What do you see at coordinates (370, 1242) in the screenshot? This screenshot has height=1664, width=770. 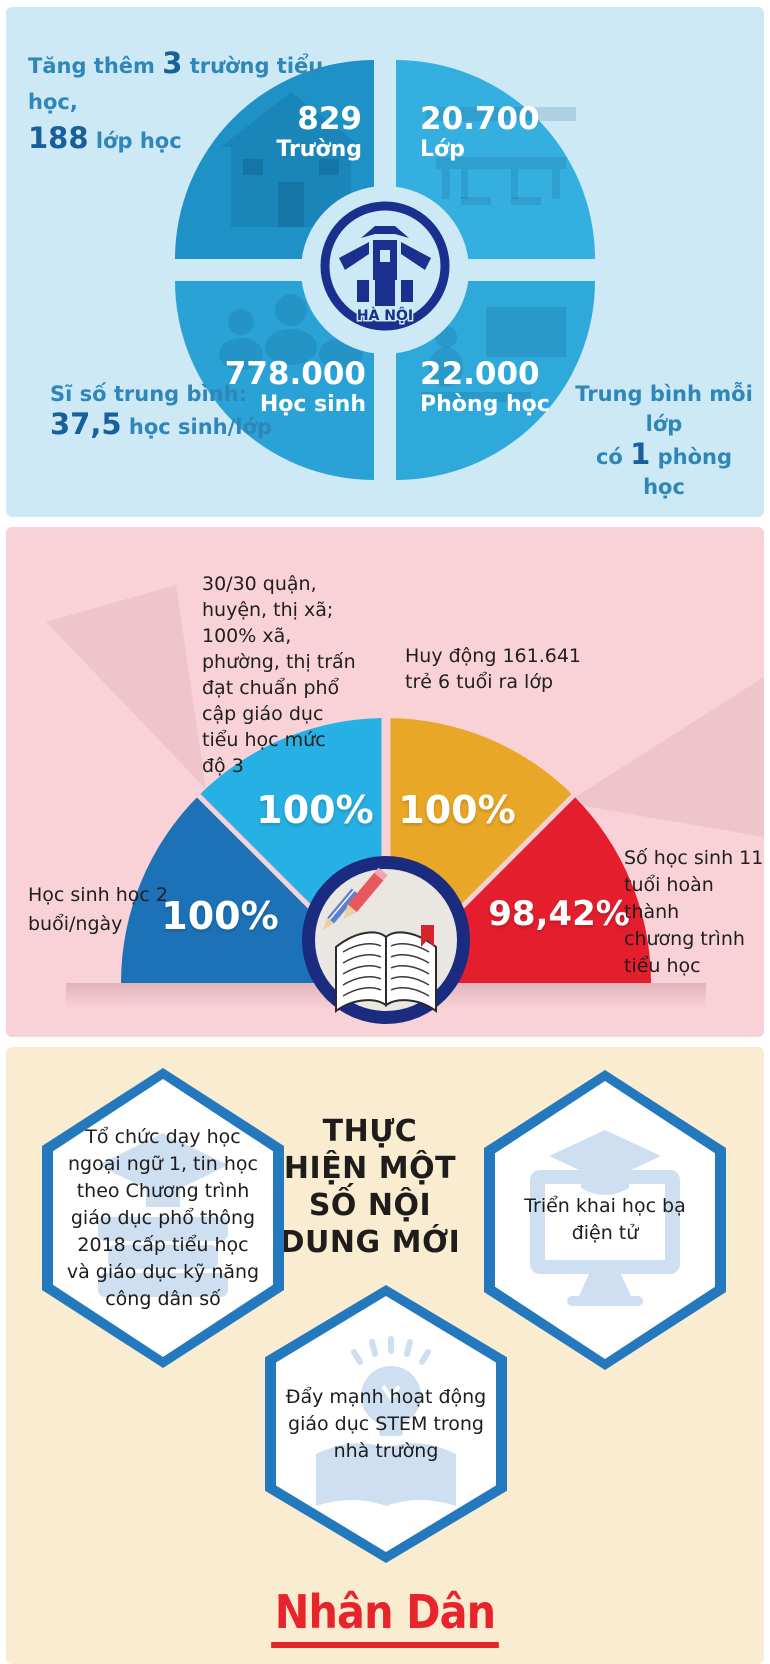 I see `title-line: DUNG MỚI` at bounding box center [370, 1242].